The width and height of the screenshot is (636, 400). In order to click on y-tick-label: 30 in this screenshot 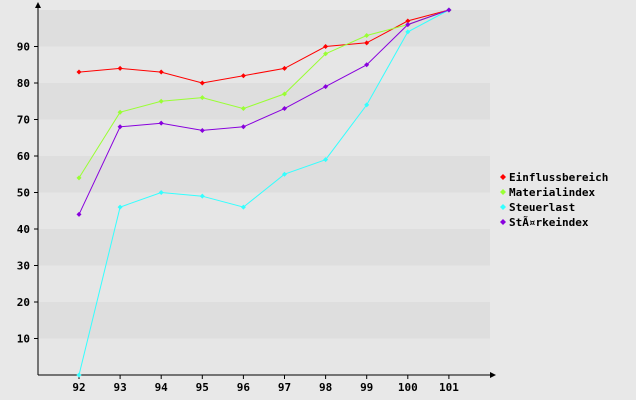, I will do `click(23, 266)`.